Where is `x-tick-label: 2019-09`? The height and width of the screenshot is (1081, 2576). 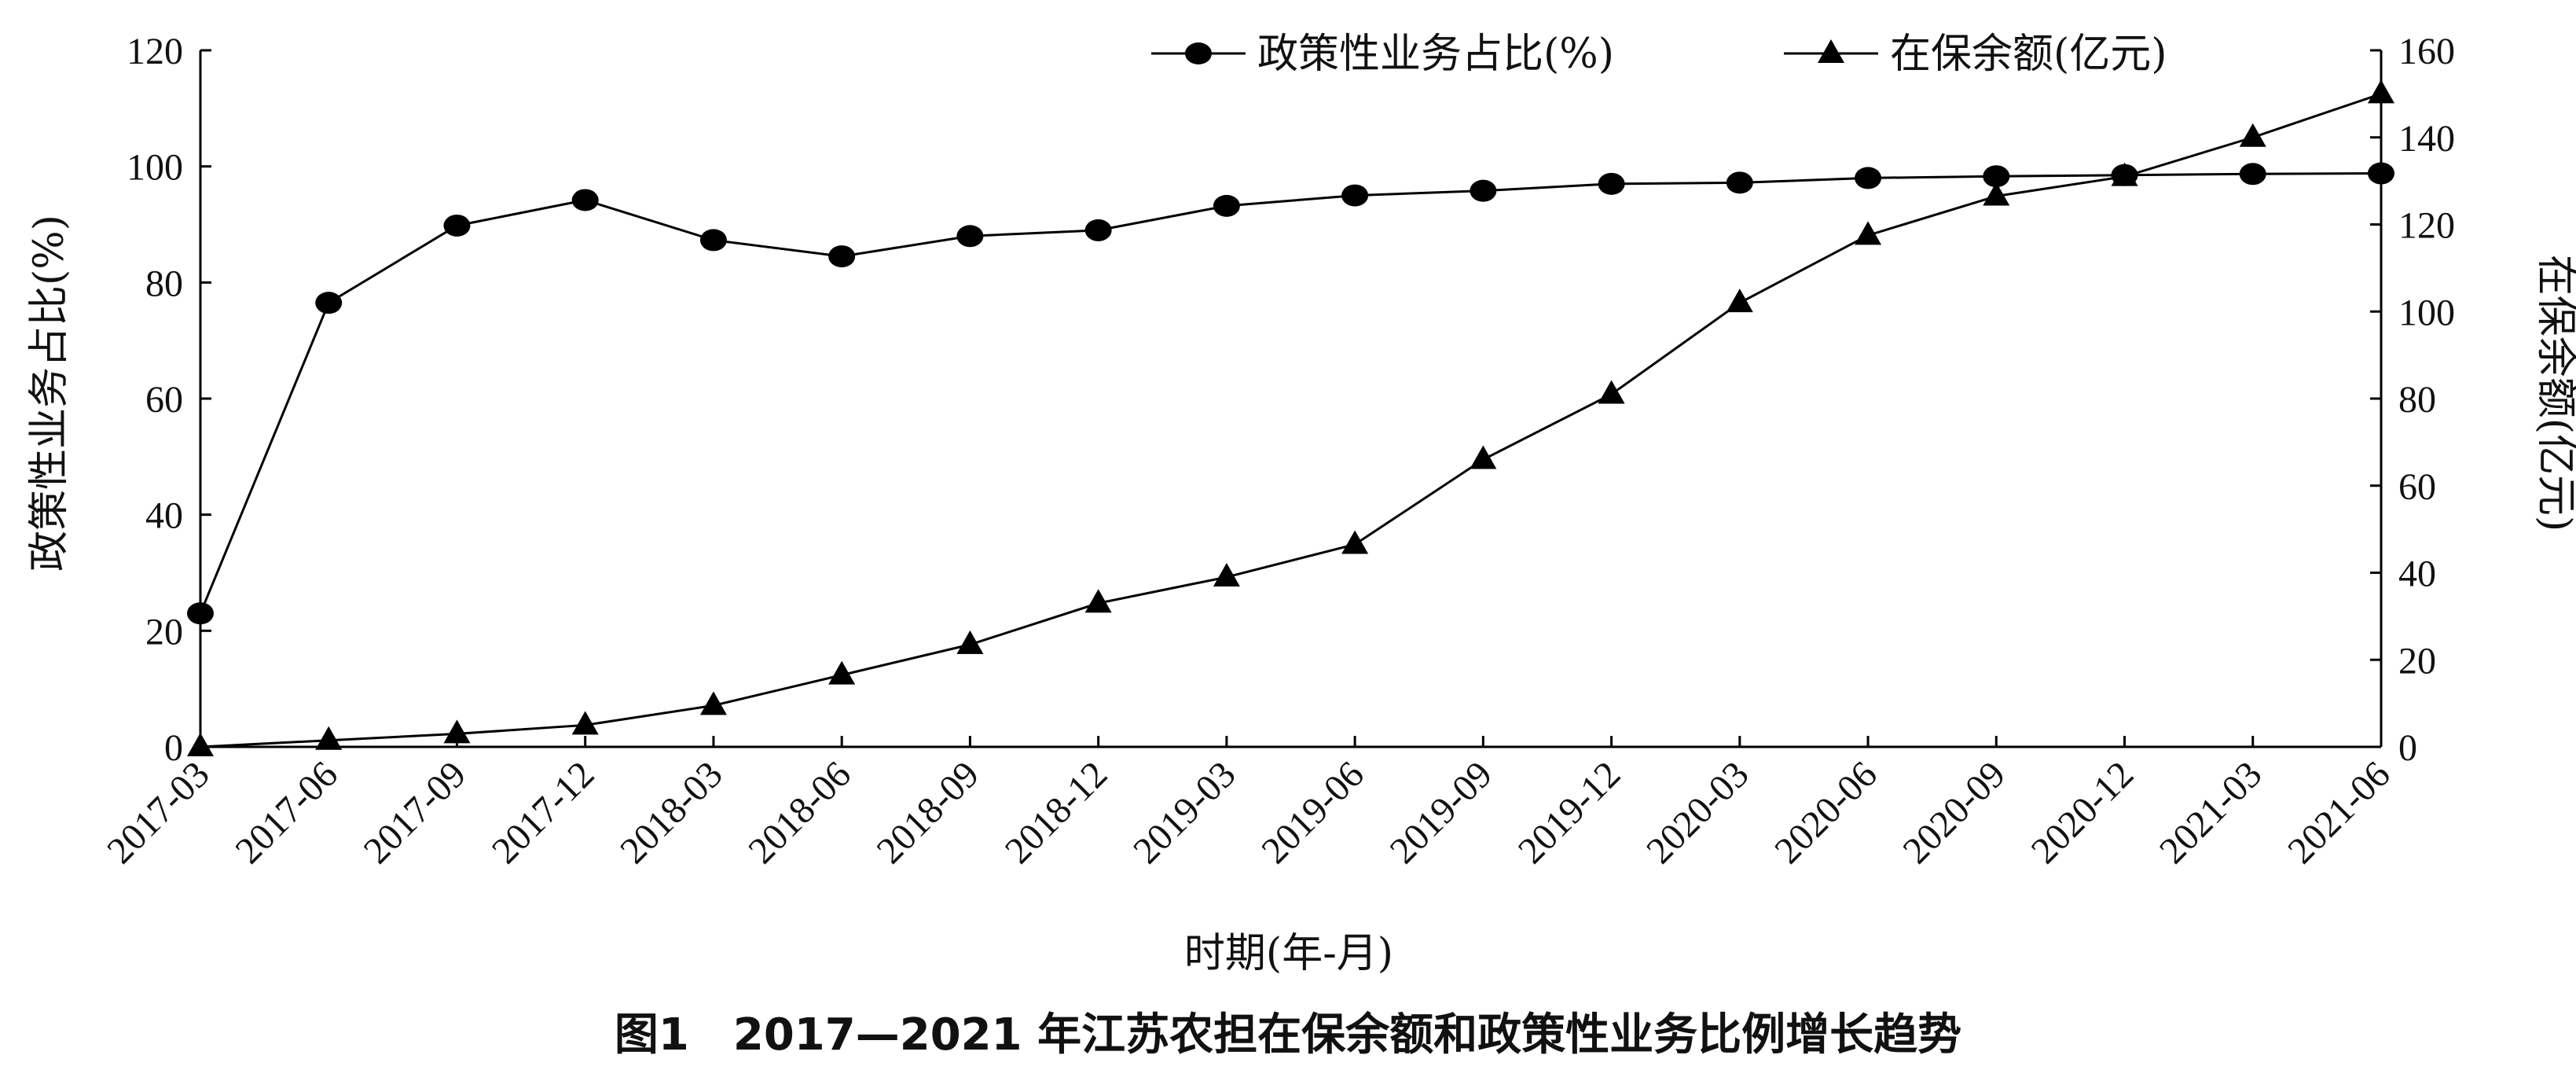
x-tick-label: 2019-09 is located at coordinates (1441, 813).